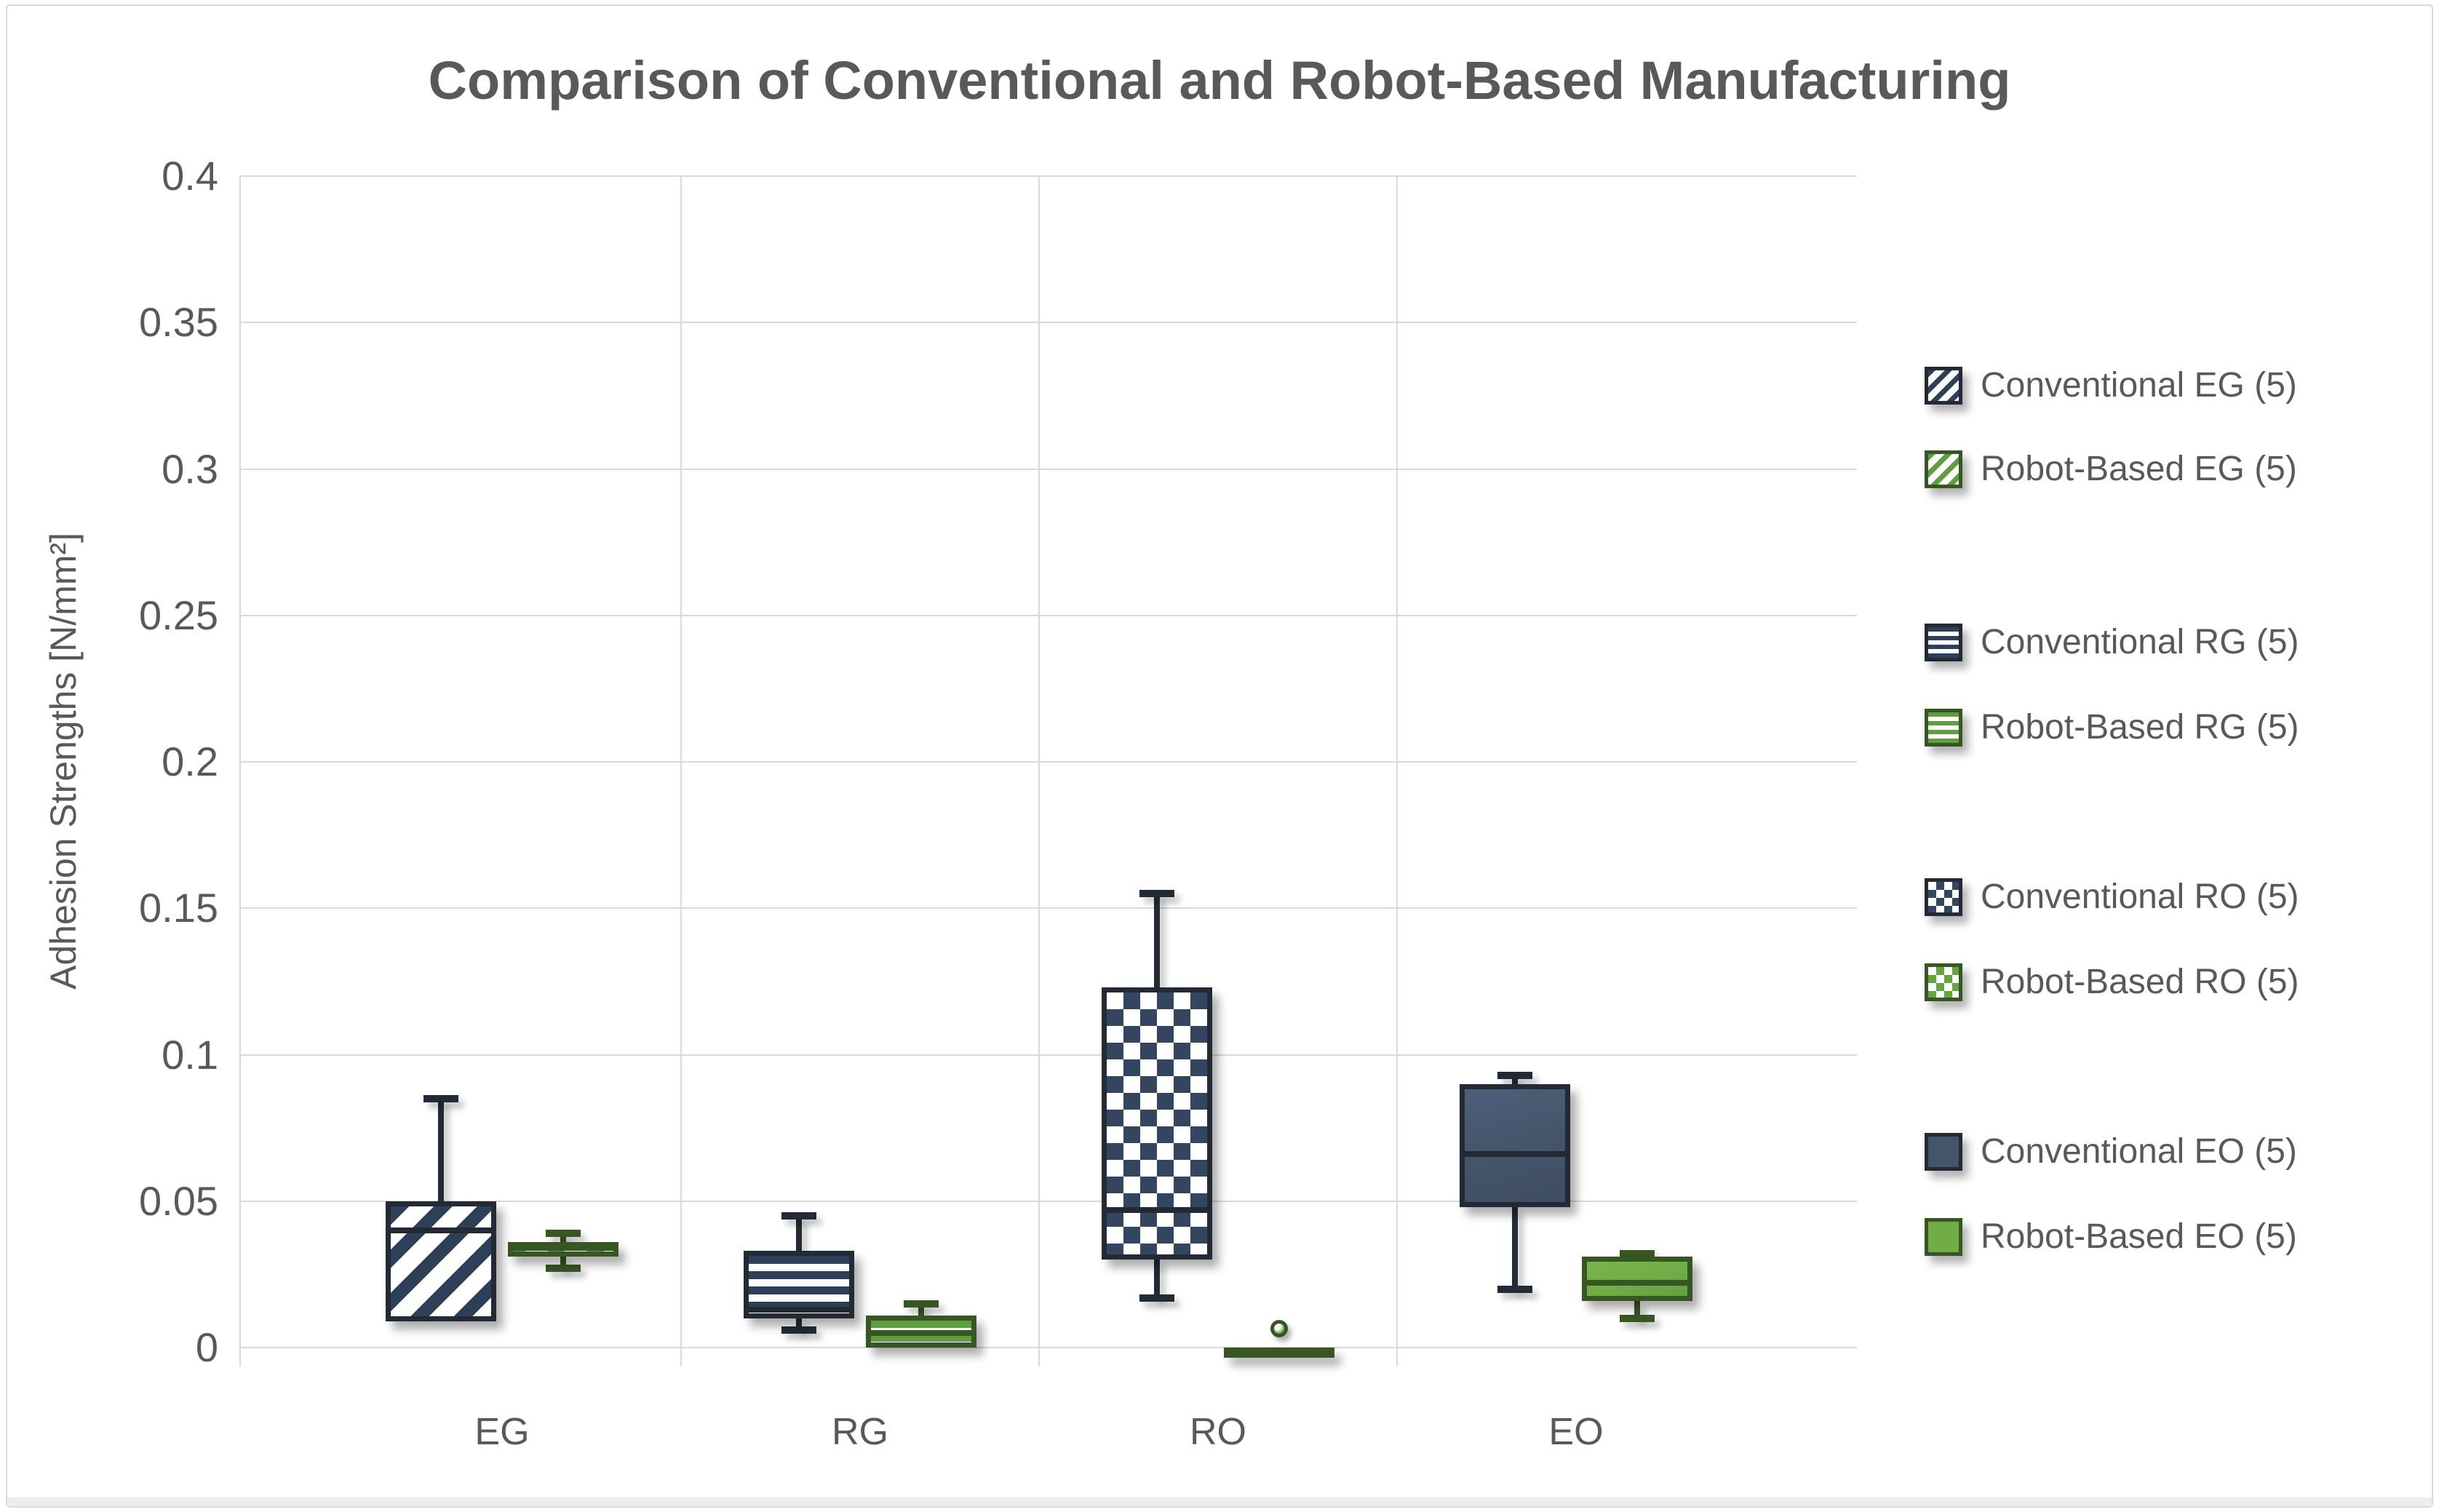 The width and height of the screenshot is (2439, 1512). I want to click on outlier-point, so click(1279, 1328).